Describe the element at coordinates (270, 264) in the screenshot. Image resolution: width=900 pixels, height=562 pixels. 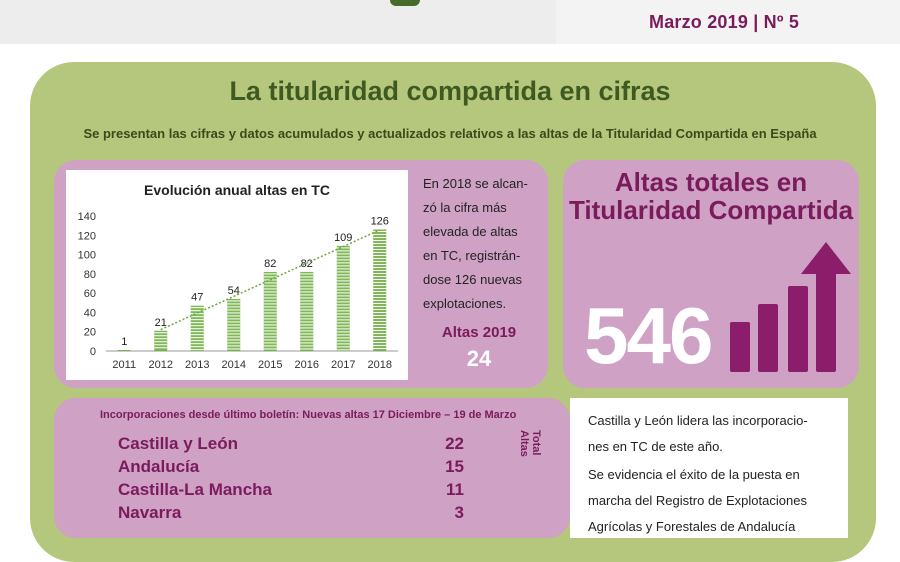
I see `data-label: 82` at that location.